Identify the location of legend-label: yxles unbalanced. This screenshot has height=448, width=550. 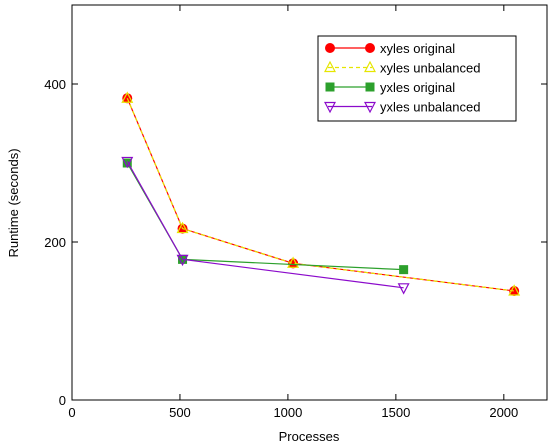
(430, 107).